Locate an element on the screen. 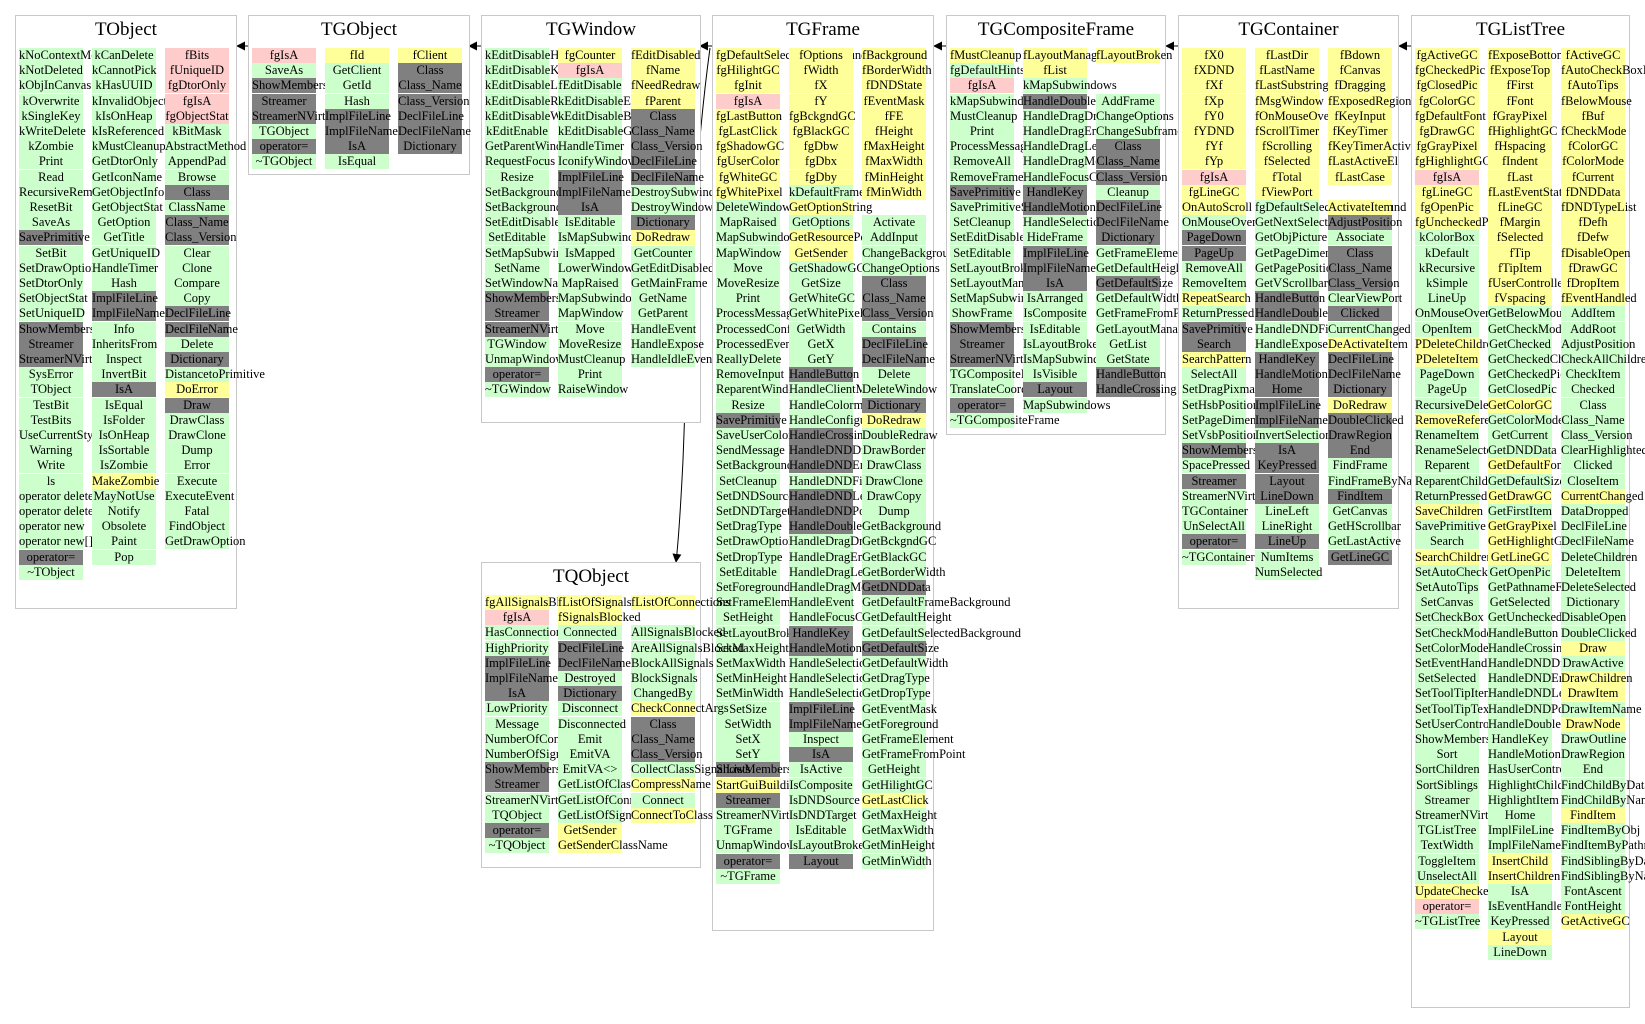  member-fx: fX is located at coordinates (821, 86).